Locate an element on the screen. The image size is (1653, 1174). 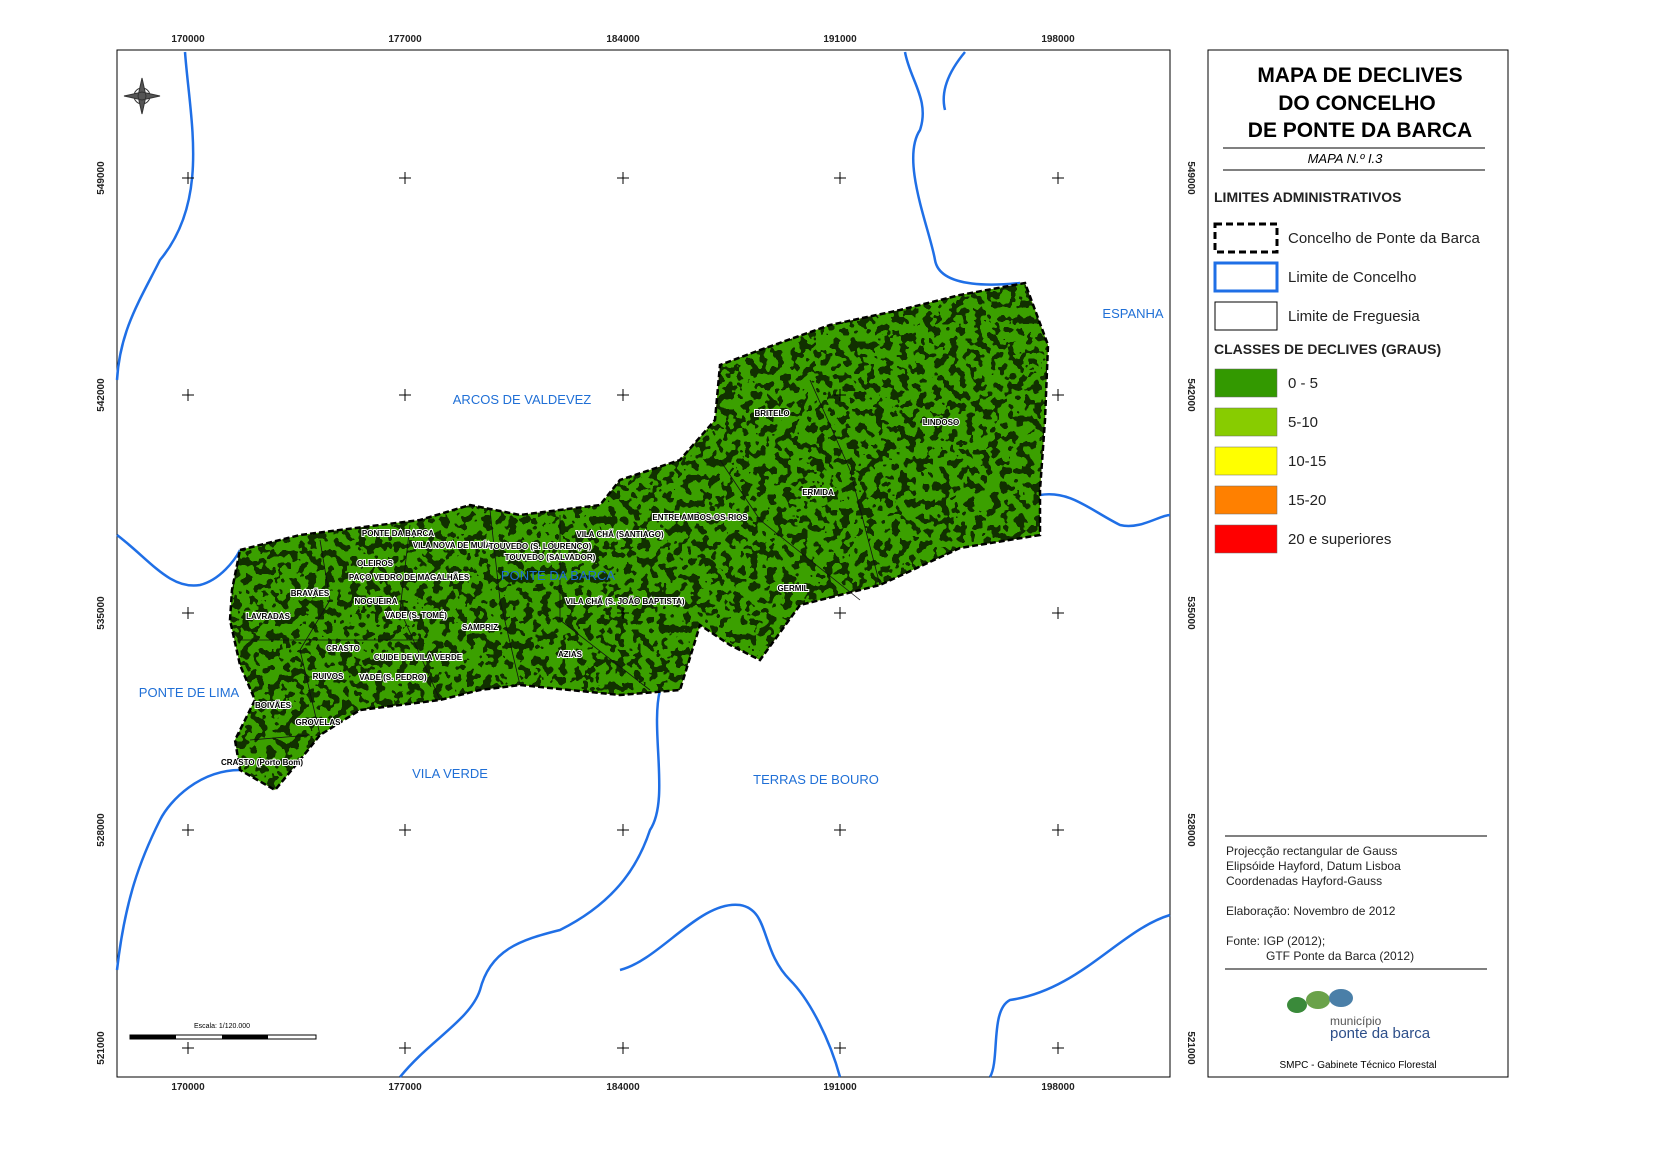
note-text: Elipsóide Hayford, Datum Lisboa is located at coordinates (1313, 866).